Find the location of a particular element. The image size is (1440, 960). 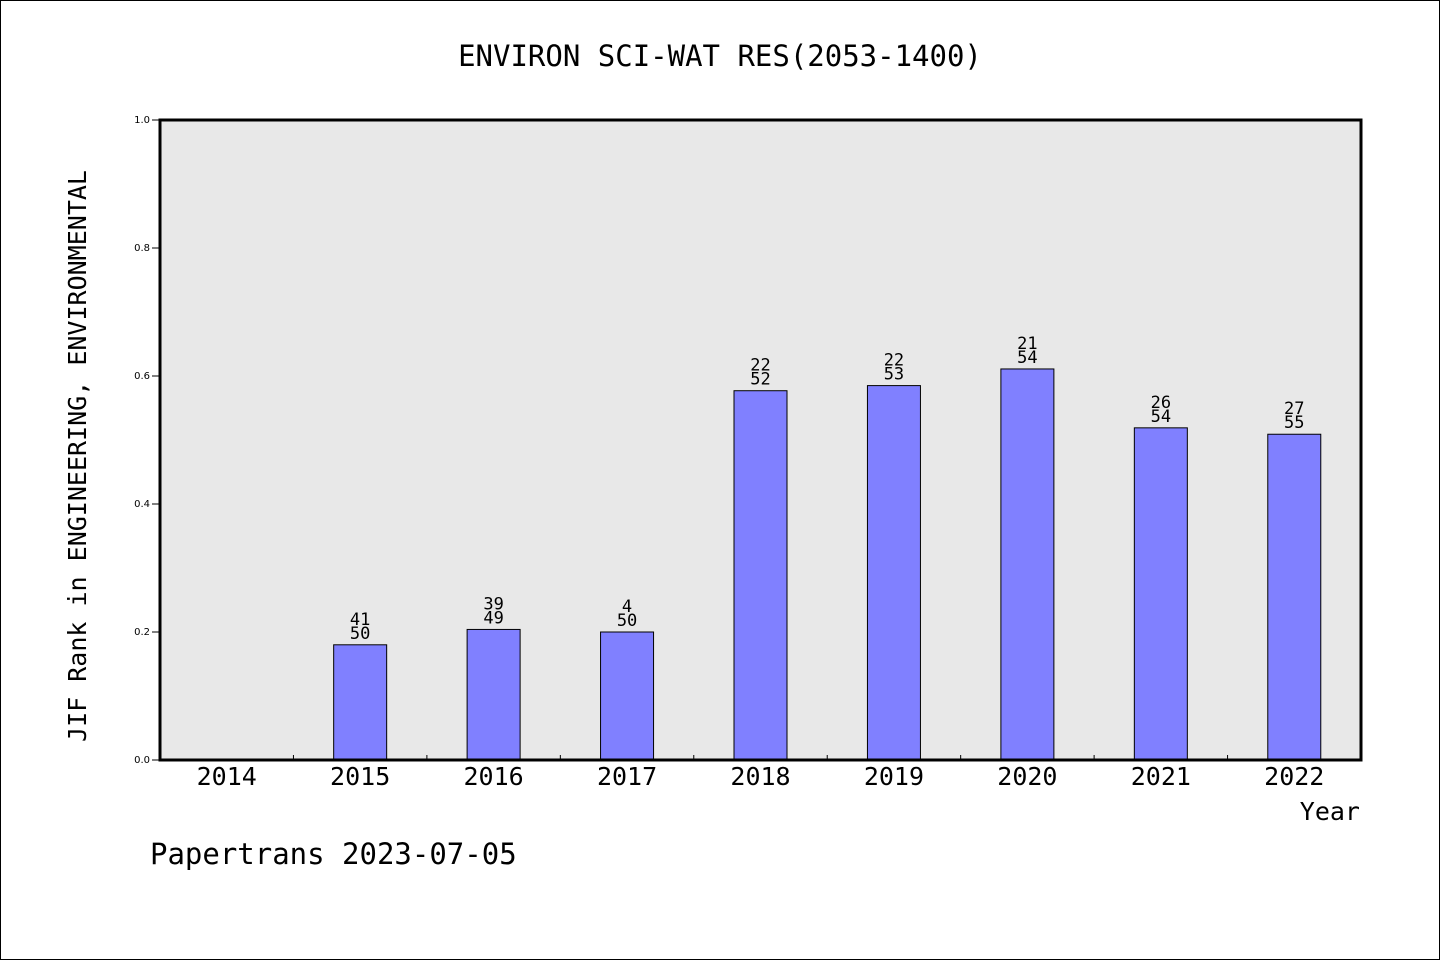

bar-label-rank: 41 is located at coordinates (360, 620).